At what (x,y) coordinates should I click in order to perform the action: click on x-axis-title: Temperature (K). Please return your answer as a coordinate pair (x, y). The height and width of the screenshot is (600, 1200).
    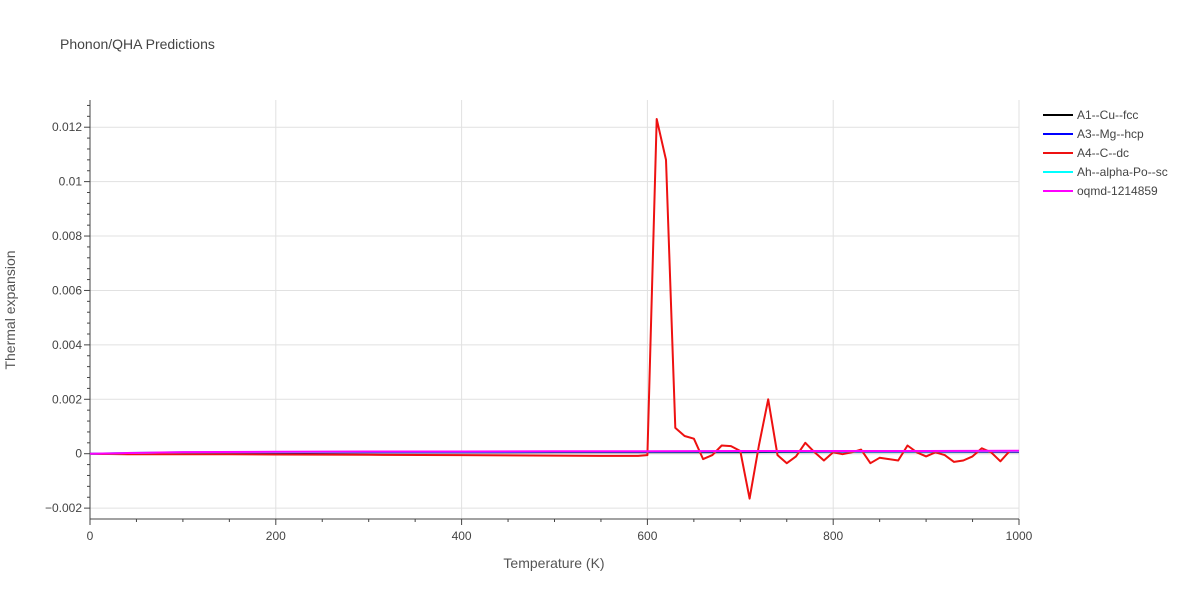
    Looking at the image, I should click on (553, 563).